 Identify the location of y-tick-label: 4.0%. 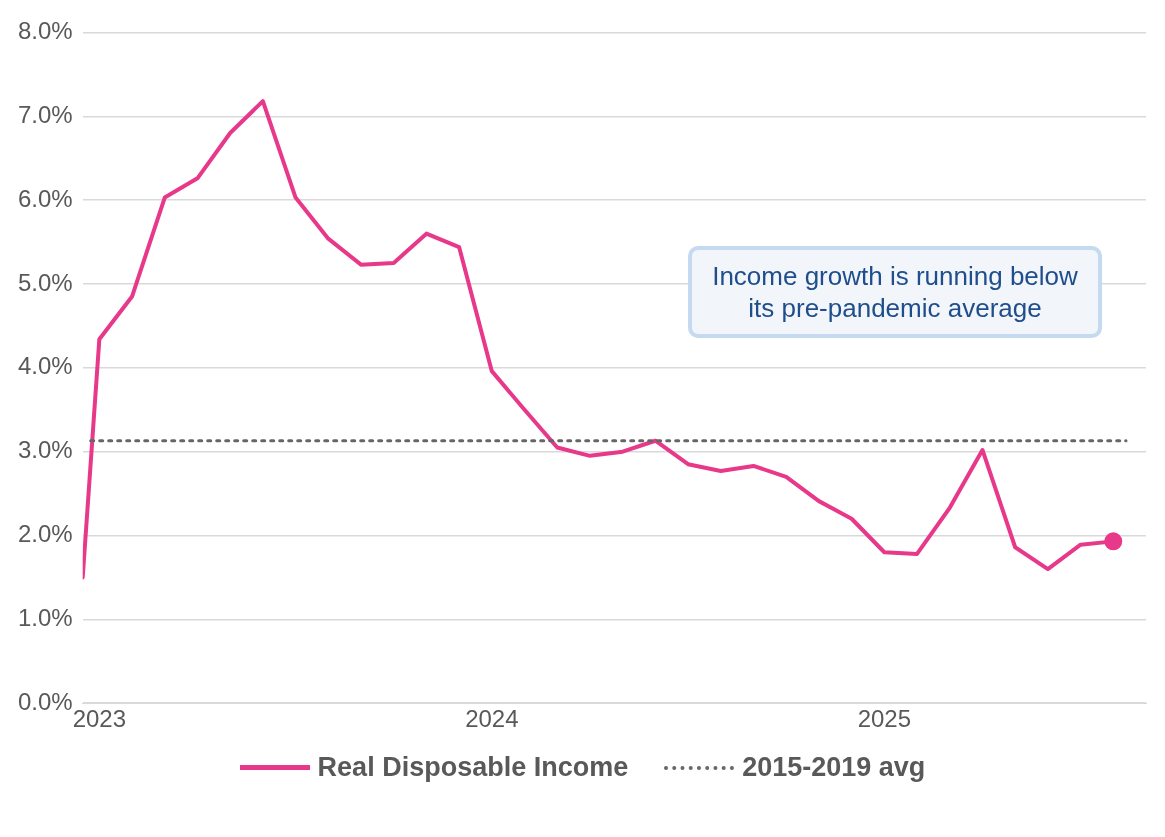
(45, 366).